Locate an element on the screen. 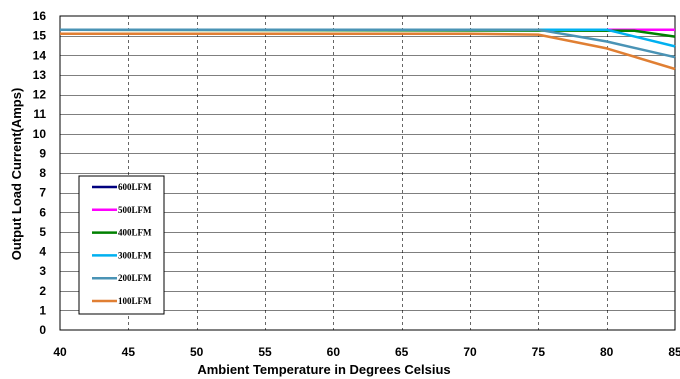 This screenshot has width=680, height=379. series-line-200lfm is located at coordinates (368, 43).